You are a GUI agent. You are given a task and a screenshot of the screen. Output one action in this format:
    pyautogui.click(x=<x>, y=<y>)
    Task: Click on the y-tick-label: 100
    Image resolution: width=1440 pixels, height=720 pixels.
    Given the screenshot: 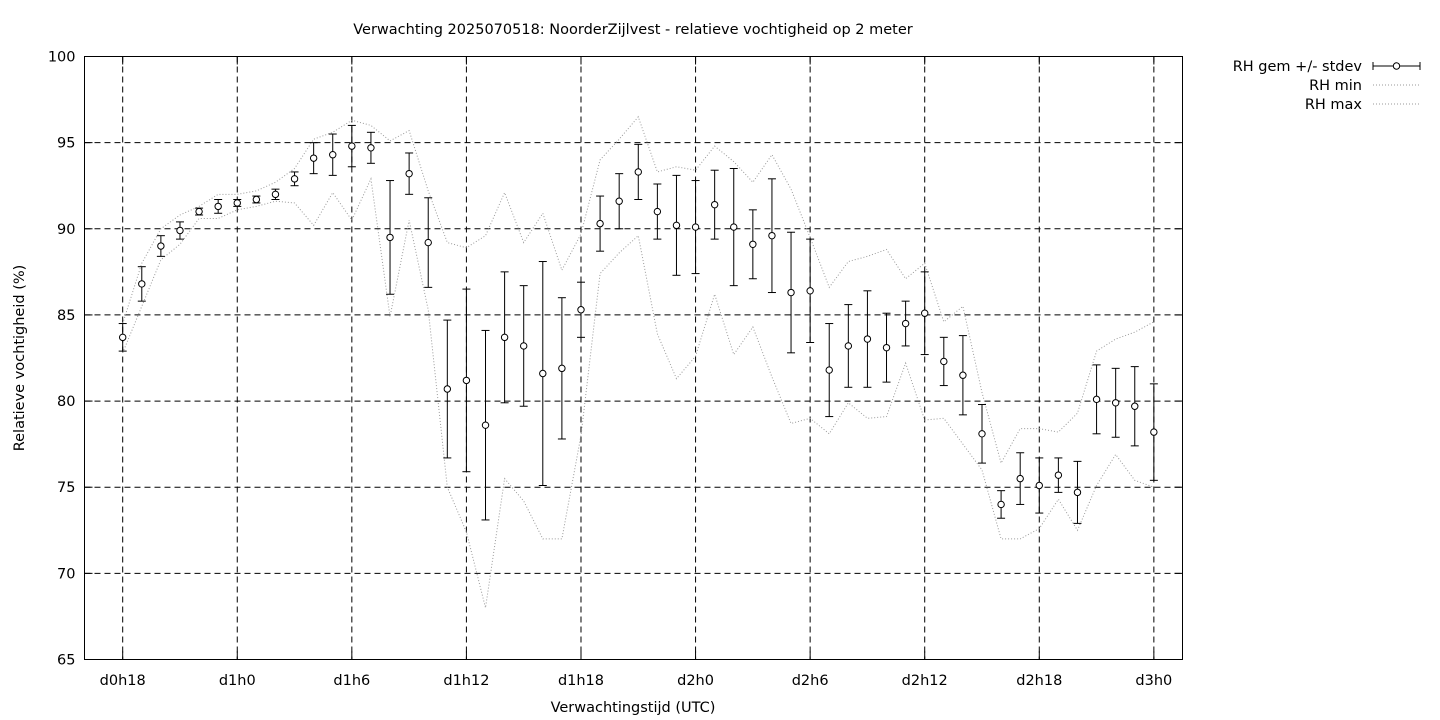 What is the action you would take?
    pyautogui.click(x=62, y=58)
    